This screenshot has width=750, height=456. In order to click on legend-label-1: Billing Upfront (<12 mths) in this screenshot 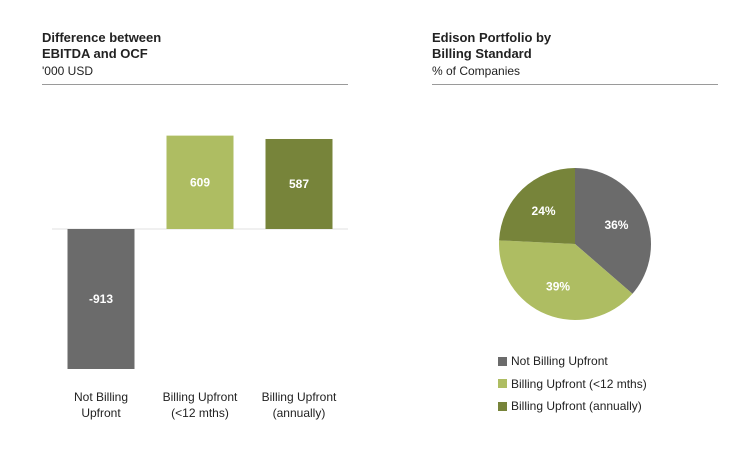, I will do `click(579, 383)`.